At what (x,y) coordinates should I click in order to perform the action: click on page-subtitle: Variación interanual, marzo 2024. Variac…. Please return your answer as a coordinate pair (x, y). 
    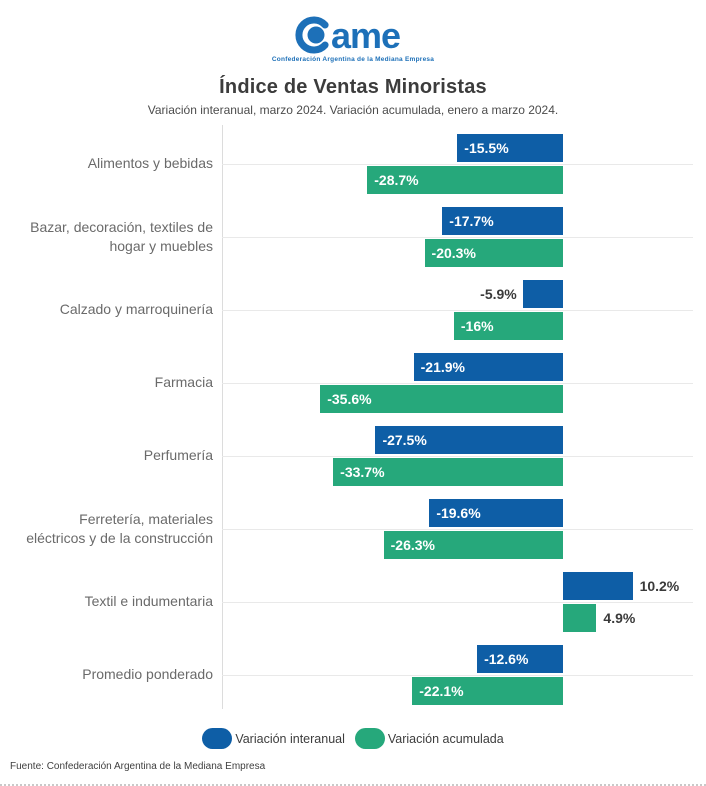
    Looking at the image, I should click on (353, 110).